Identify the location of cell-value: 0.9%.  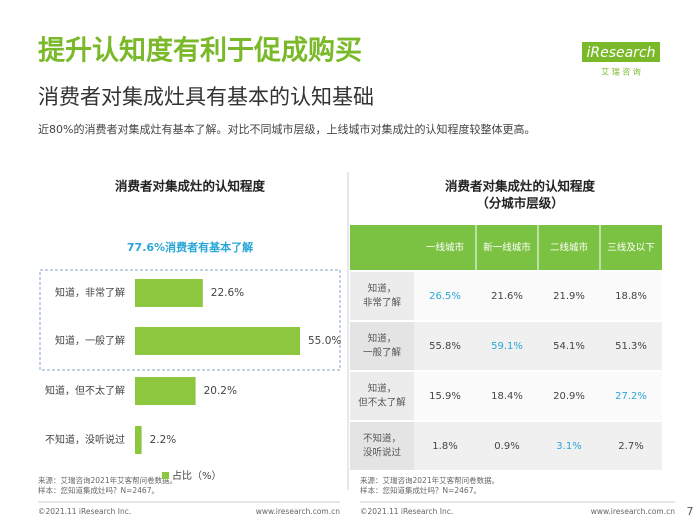
(506, 446).